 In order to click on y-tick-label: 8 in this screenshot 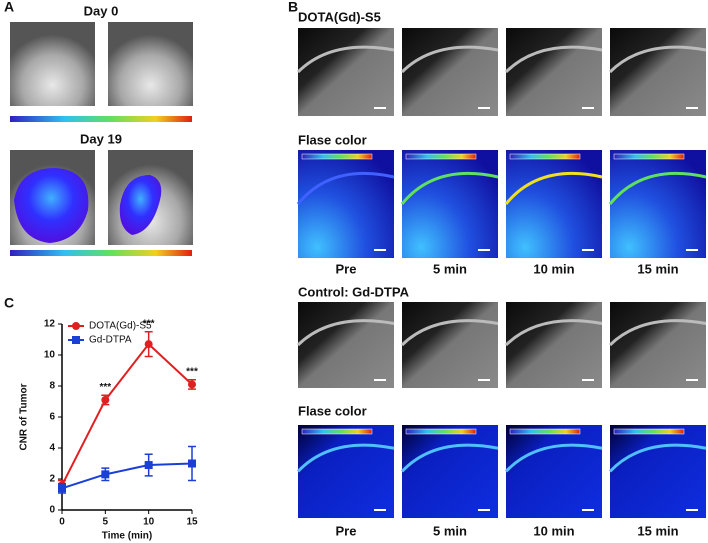, I will do `click(52, 386)`.